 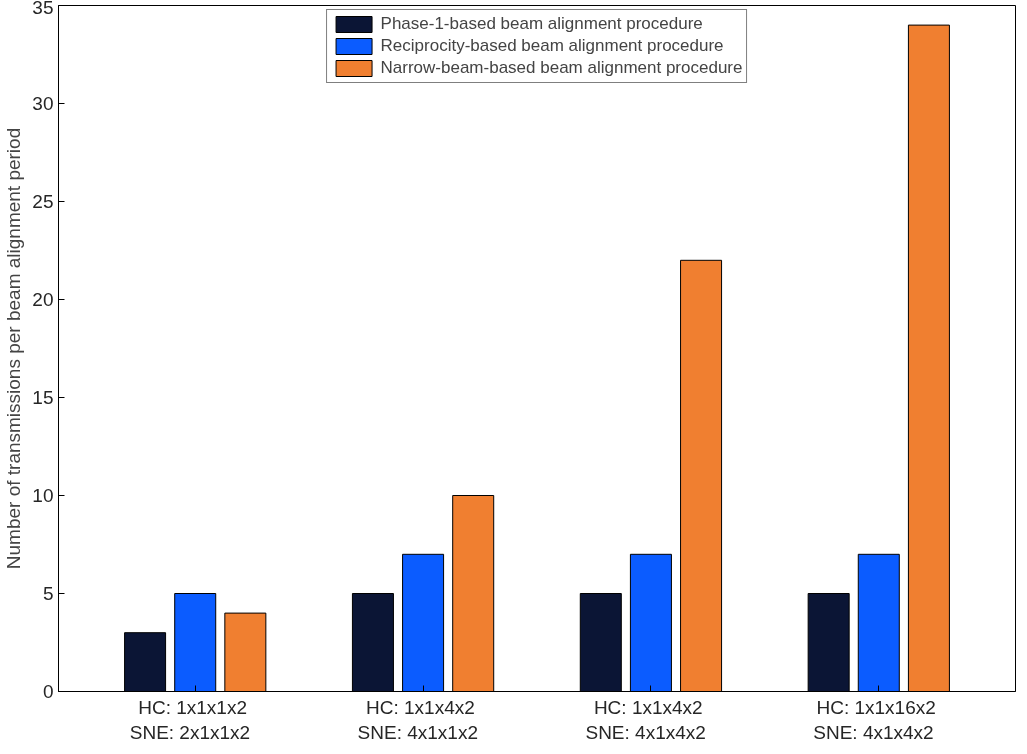 What do you see at coordinates (43, 103) in the screenshot?
I see `y-tick-label: 30` at bounding box center [43, 103].